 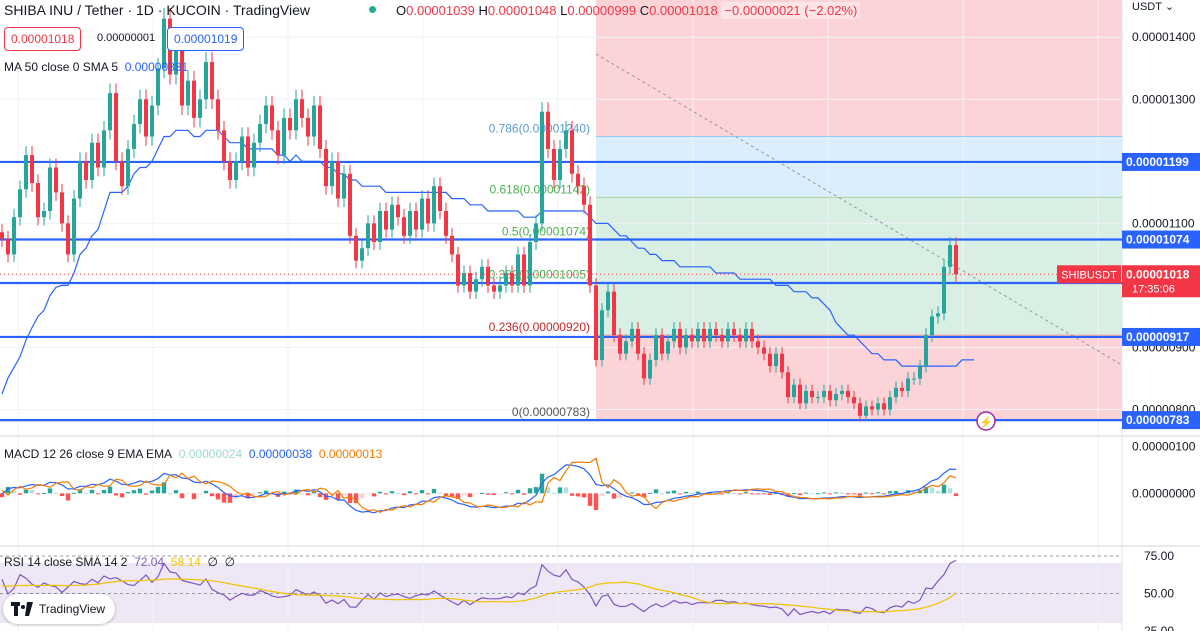 What do you see at coordinates (96, 67) in the screenshot?
I see `ma-legend: MA 50 close 0 SMA 5 0.00000881` at bounding box center [96, 67].